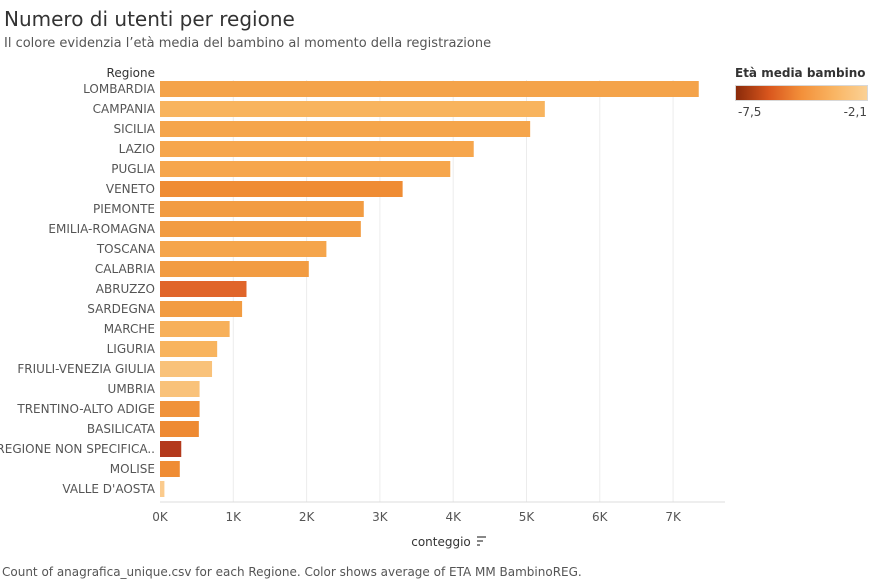 The image size is (874, 581). I want to click on x-tick-label: 7K, so click(673, 517).